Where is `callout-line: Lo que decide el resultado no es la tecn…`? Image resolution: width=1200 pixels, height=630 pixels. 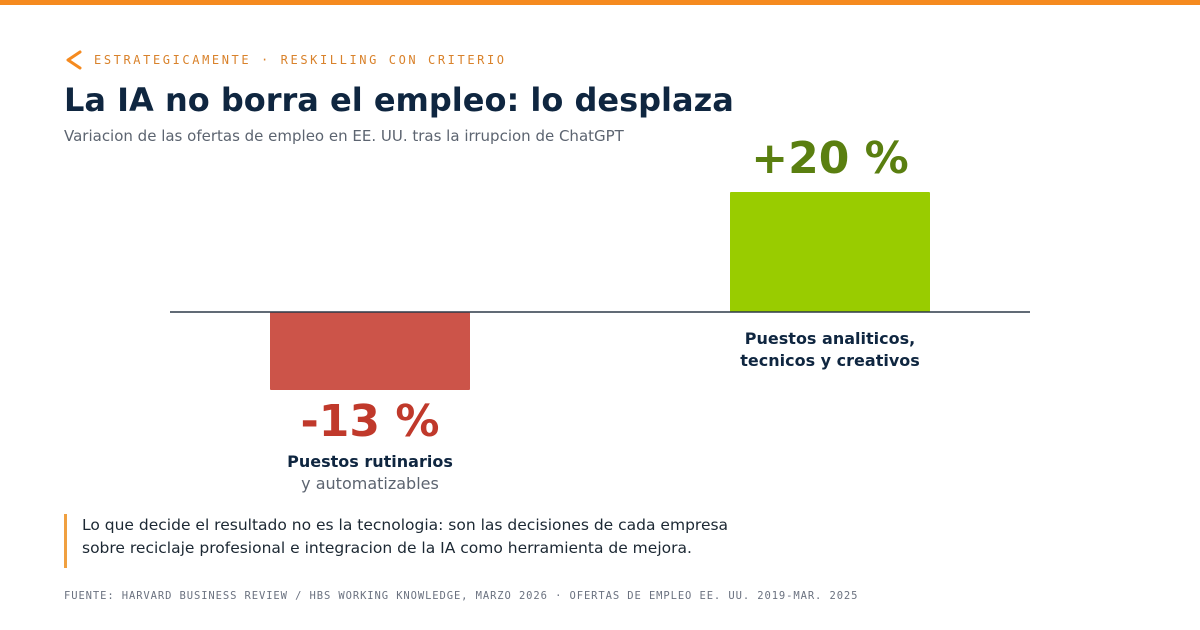 callout-line: Lo que decide el resultado no es la tecn… is located at coordinates (405, 525).